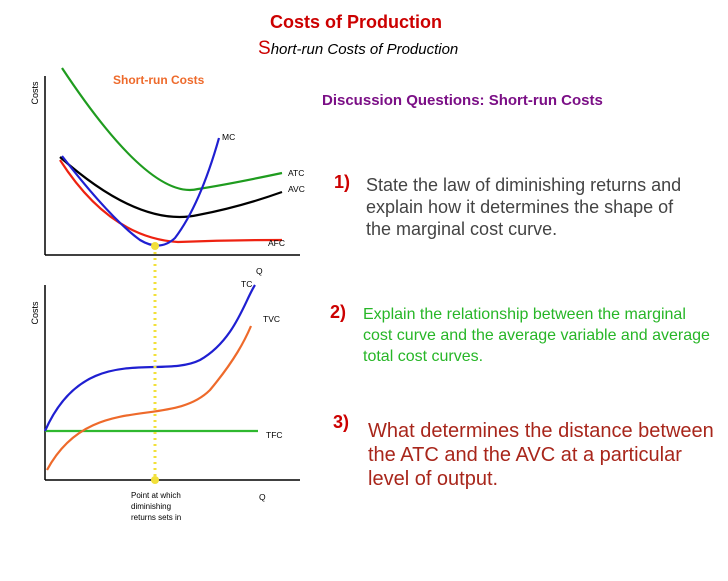 This screenshot has height=581, width=728. I want to click on tvc-label: TVC, so click(271, 319).